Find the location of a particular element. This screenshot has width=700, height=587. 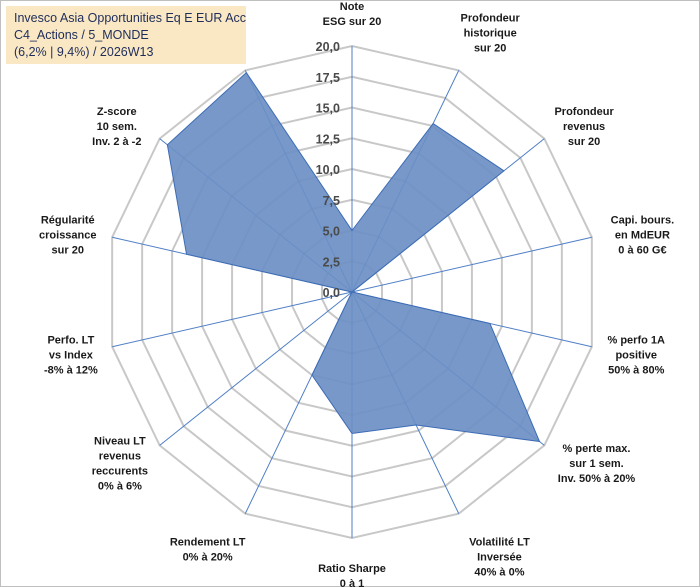

tick-label-8: 20,0 is located at coordinates (328, 47).